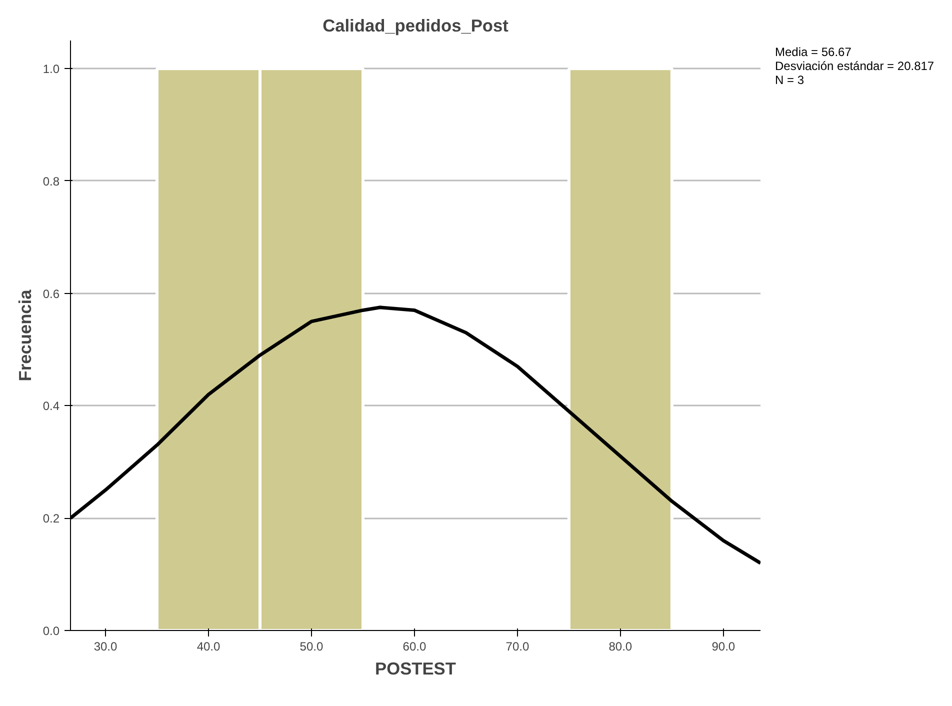  Describe the element at coordinates (813, 52) in the screenshot. I see `text: Media = 56.67` at that location.